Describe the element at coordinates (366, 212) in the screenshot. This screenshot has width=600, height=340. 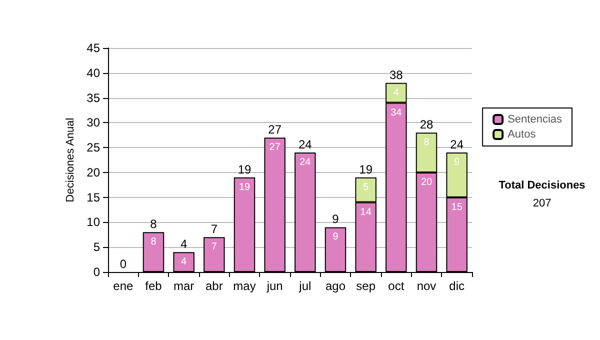
I see `data-label: 14` at that location.